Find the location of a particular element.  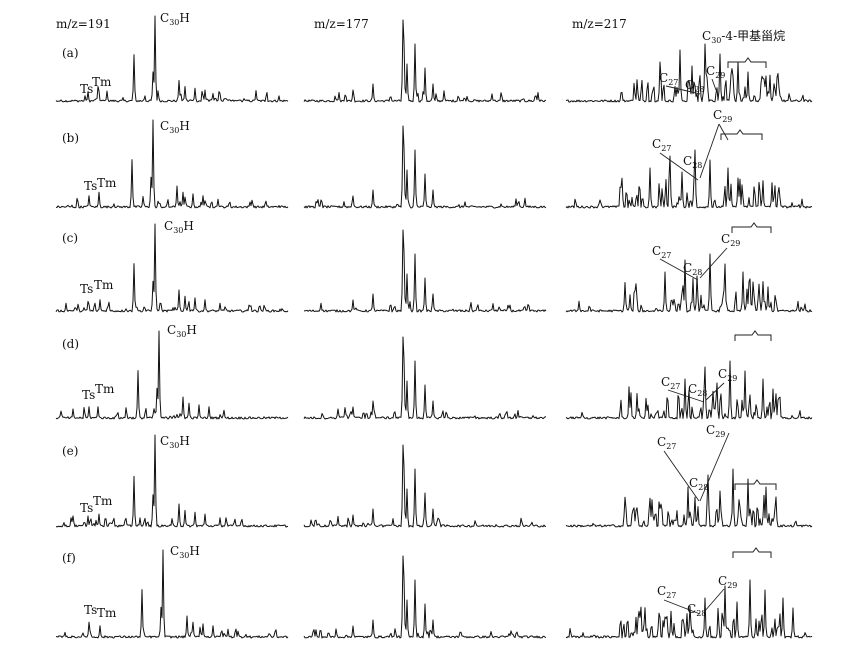

row-label-f: (f) is located at coordinates (69, 558).